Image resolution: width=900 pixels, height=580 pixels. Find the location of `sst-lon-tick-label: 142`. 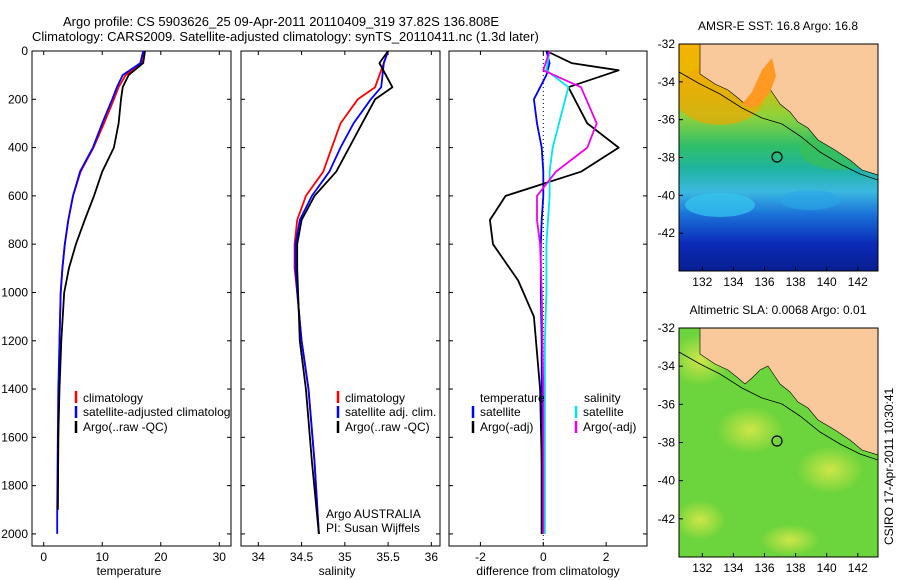

sst-lon-tick-label: 142 is located at coordinates (858, 282).